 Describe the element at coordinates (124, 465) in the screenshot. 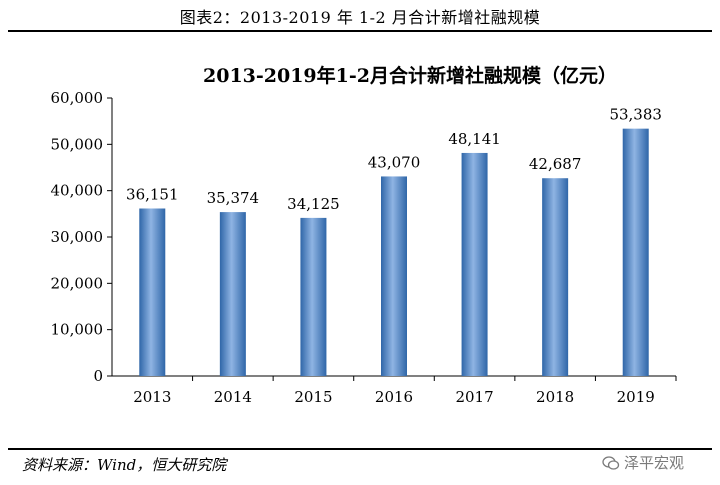

I see `source-note: 资料来源：Wind，恒大研究院` at that location.